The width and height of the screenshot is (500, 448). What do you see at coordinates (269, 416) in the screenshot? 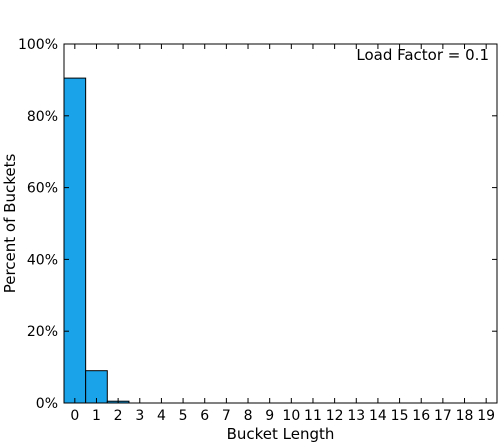
I see `x-tick-label-9: 9` at bounding box center [269, 416].